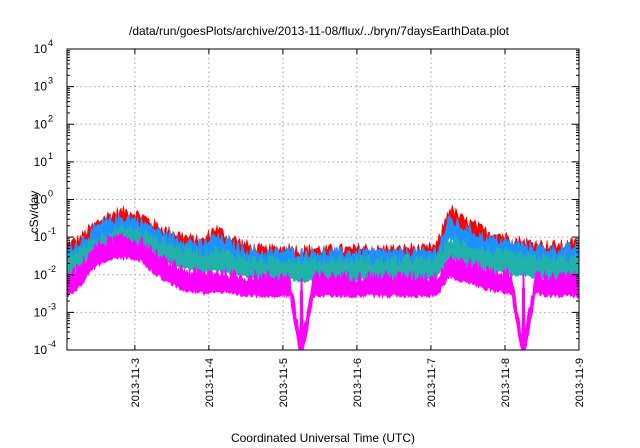  What do you see at coordinates (210, 382) in the screenshot?
I see `x-tick-label: 2013-11-4` at bounding box center [210, 382].